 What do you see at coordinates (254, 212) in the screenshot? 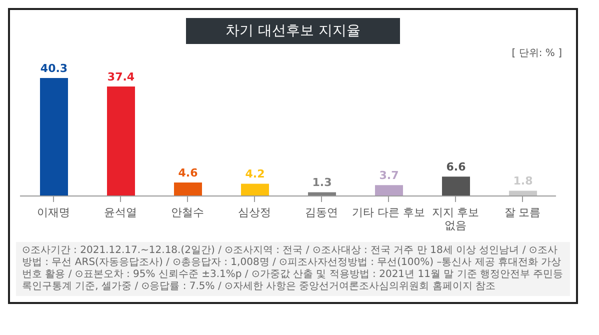
I see `x-tick-label: 심상정` at bounding box center [254, 212].